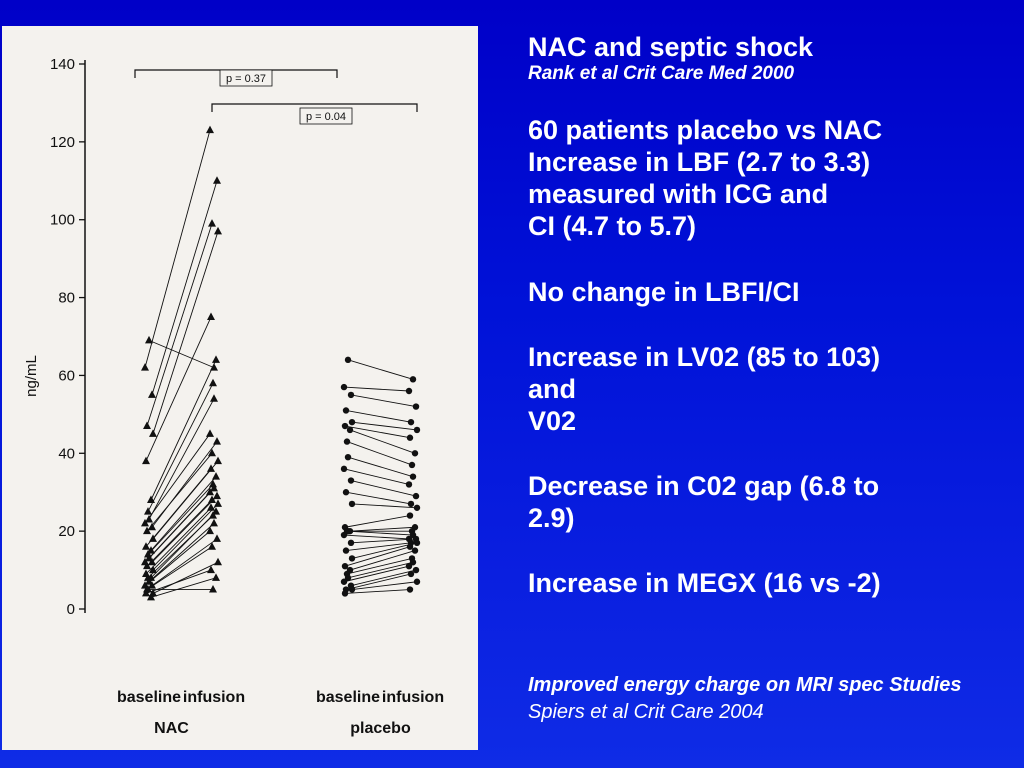  I want to click on footer-reference: Spiers et al Crit Care 2004, so click(646, 712).